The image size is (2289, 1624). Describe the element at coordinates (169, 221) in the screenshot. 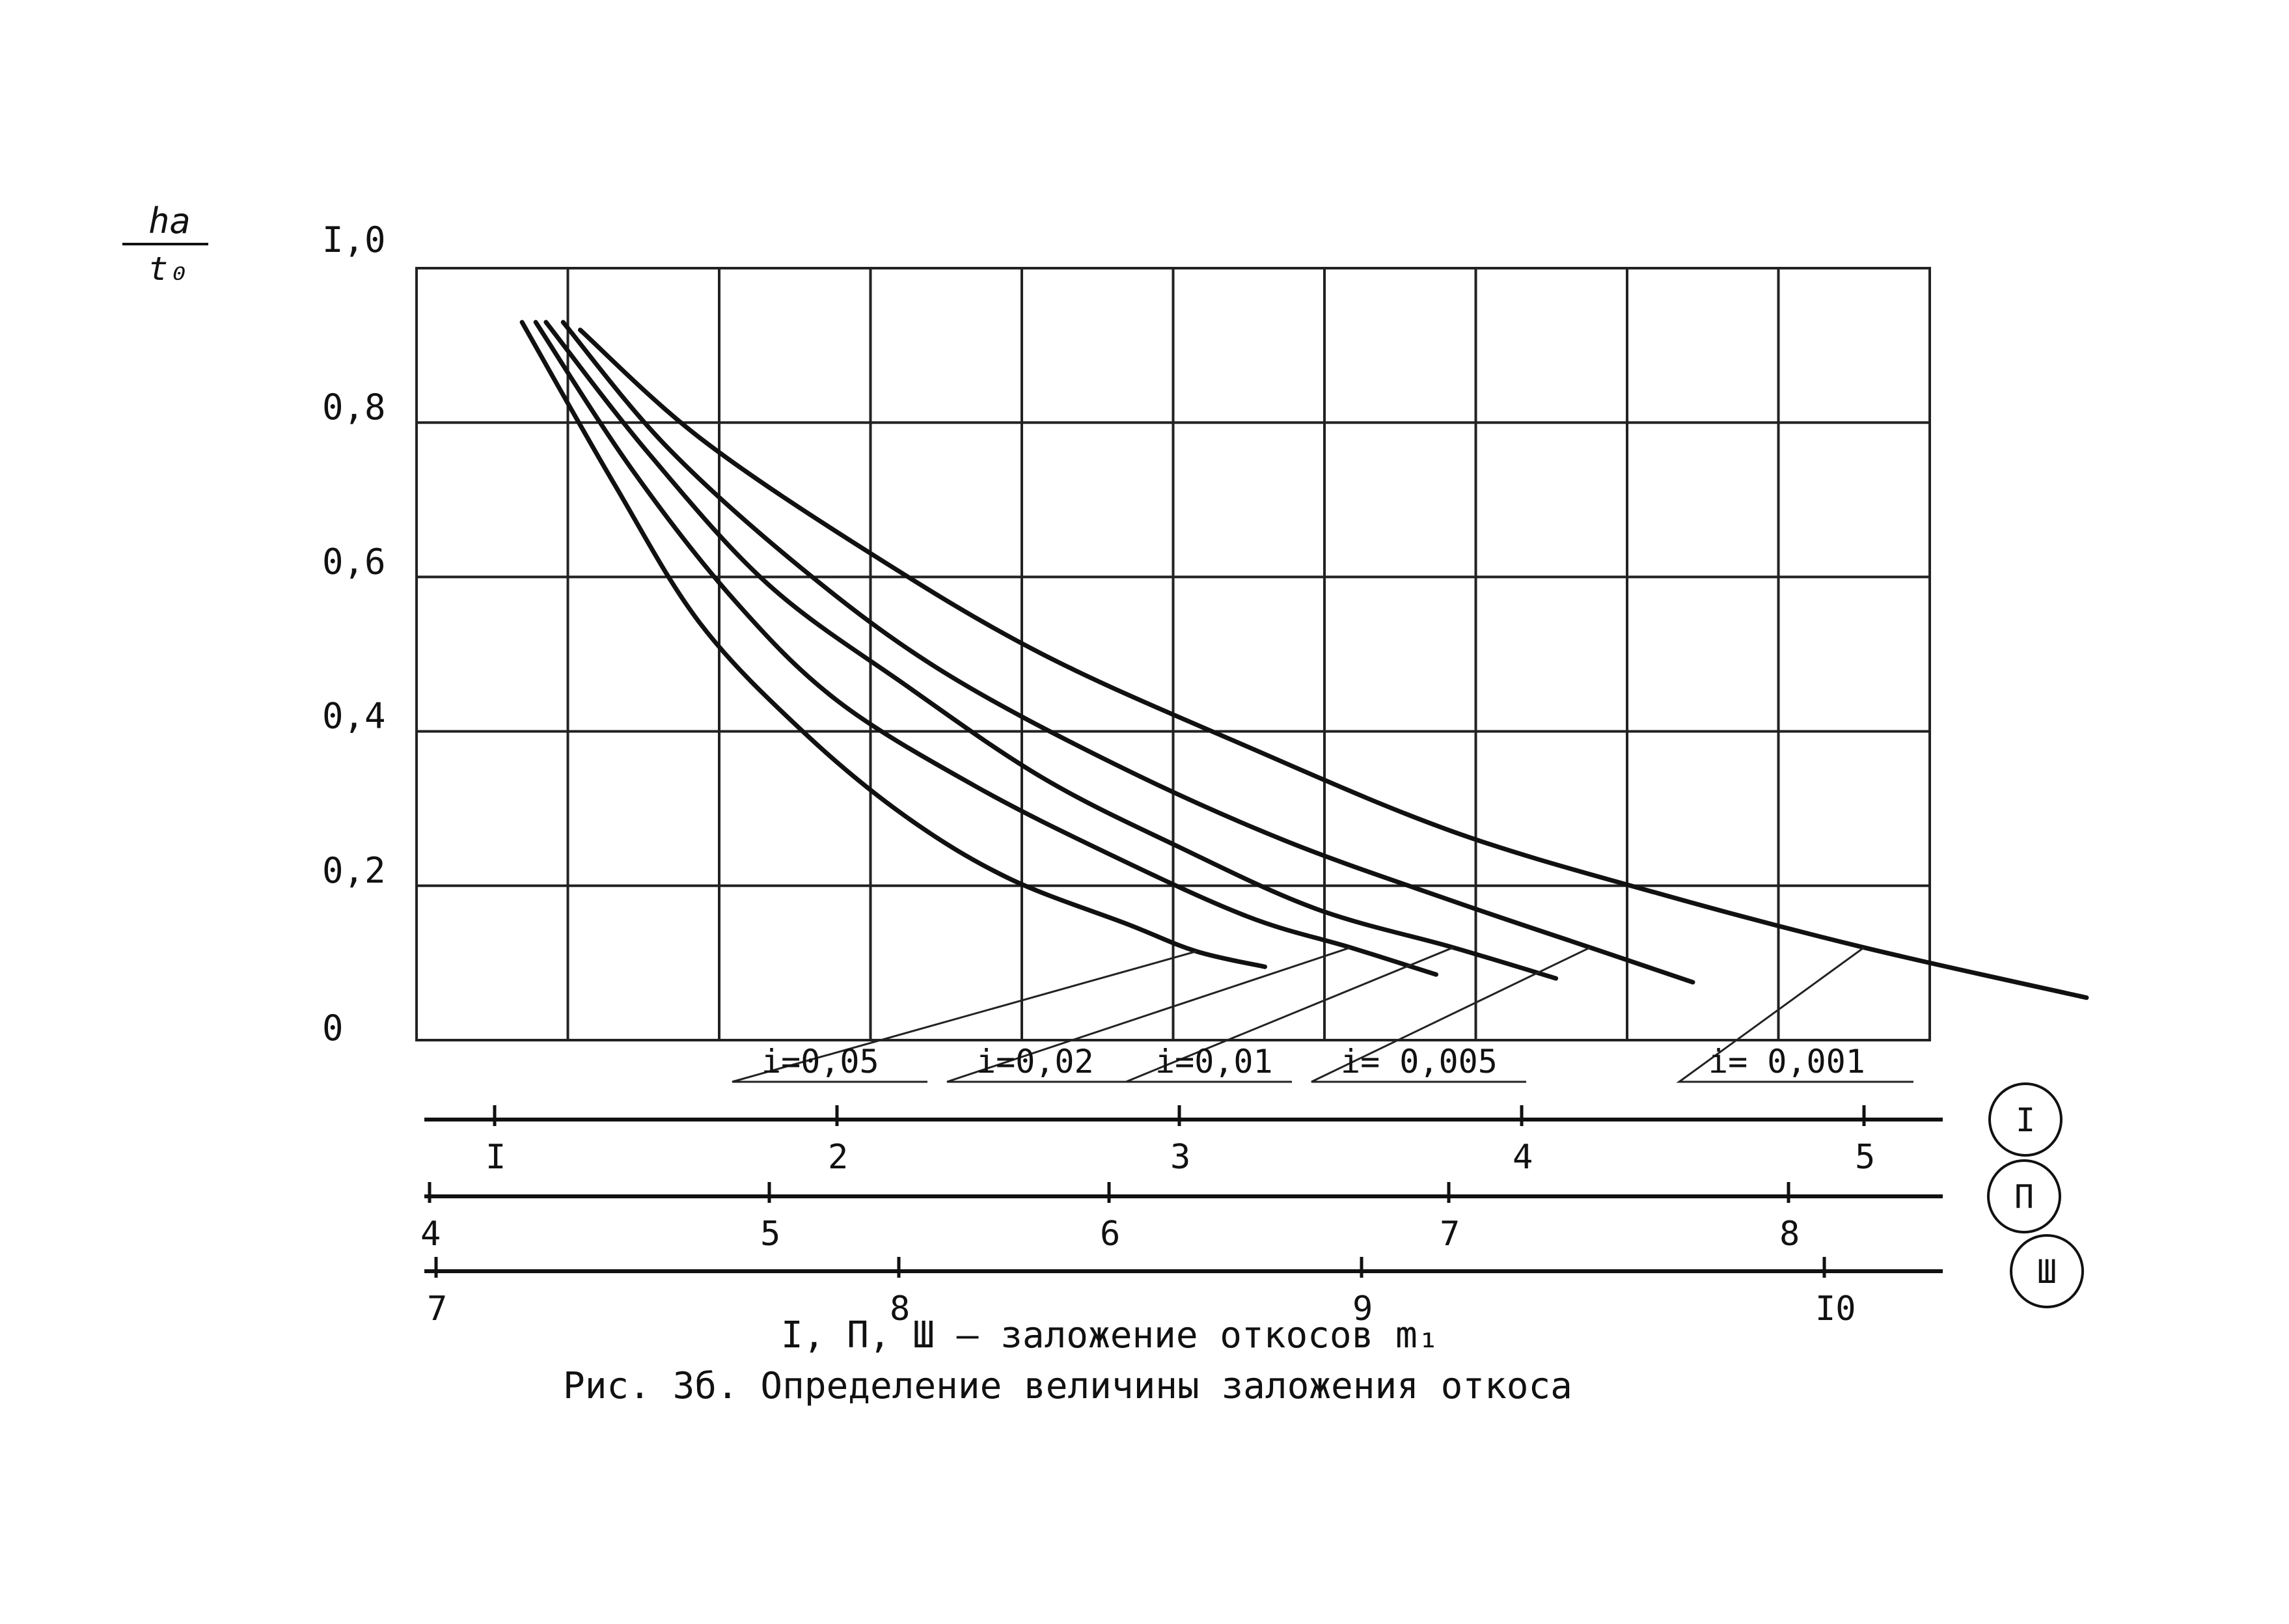

I see `y-symbol-numerator: hа` at that location.